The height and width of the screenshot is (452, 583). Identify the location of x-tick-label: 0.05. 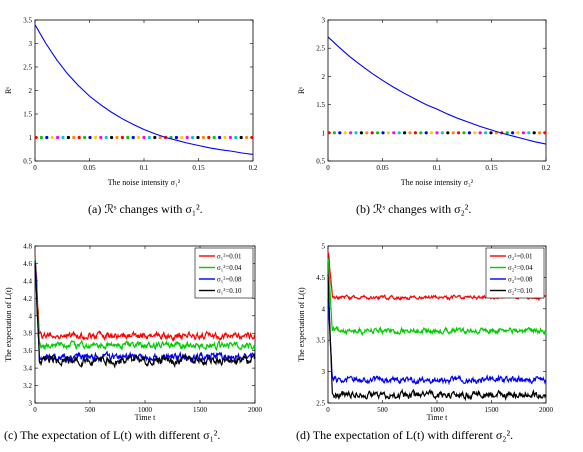
(382, 168).